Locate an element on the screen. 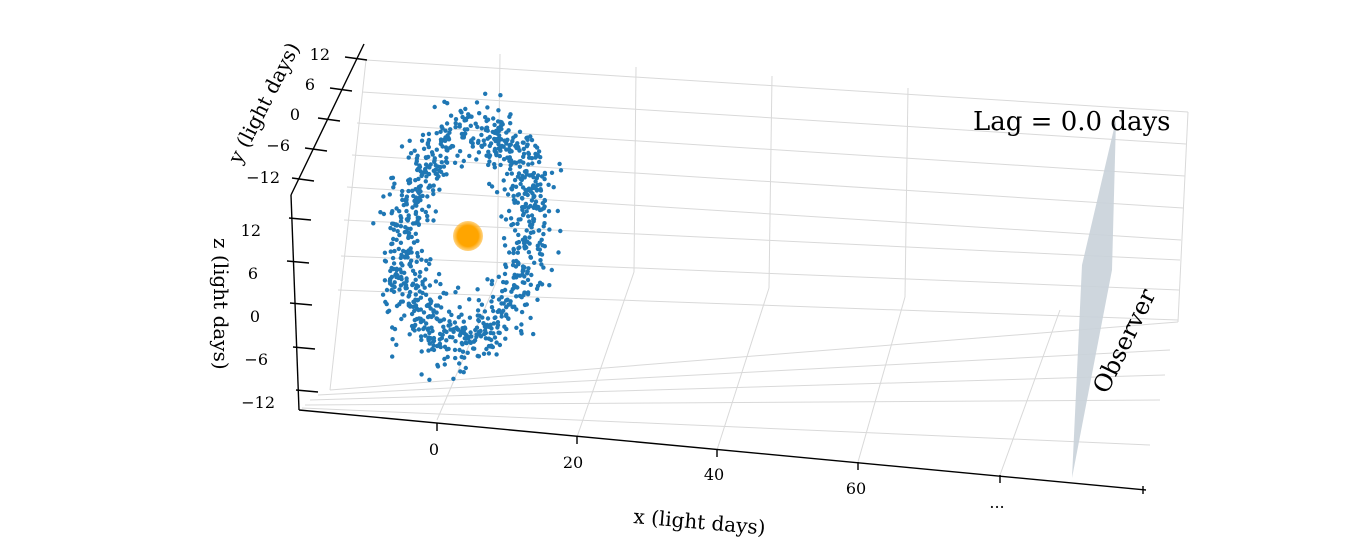 The image size is (1350, 540). central-source is located at coordinates (468, 236).